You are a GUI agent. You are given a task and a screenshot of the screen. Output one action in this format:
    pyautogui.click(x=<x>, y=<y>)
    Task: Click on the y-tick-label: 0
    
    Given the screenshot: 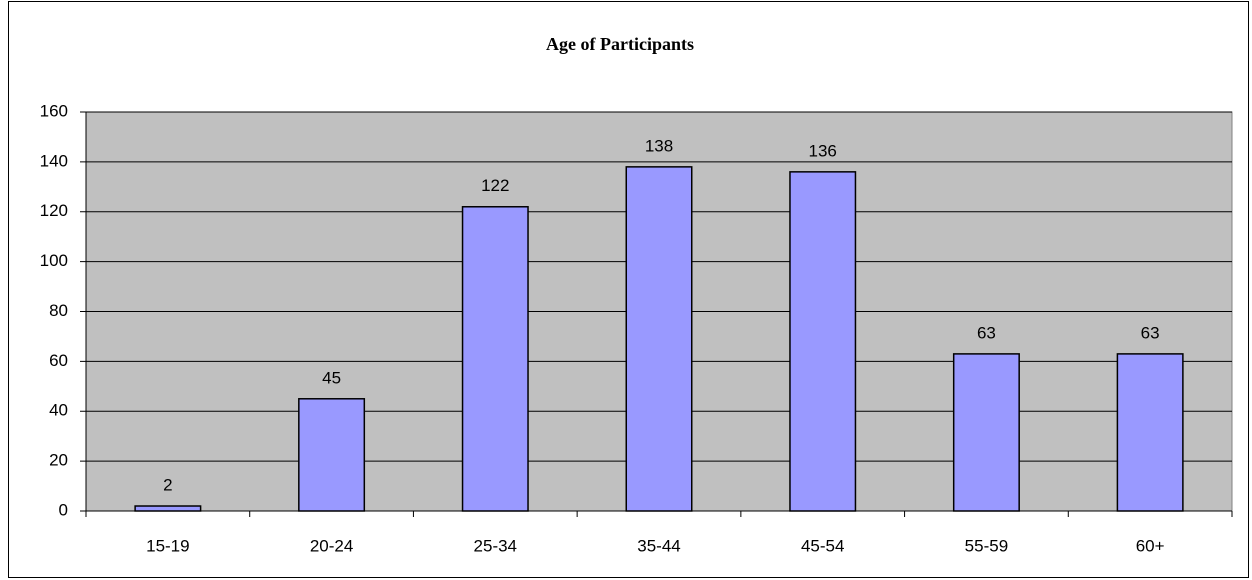 What is the action you would take?
    pyautogui.click(x=63, y=509)
    